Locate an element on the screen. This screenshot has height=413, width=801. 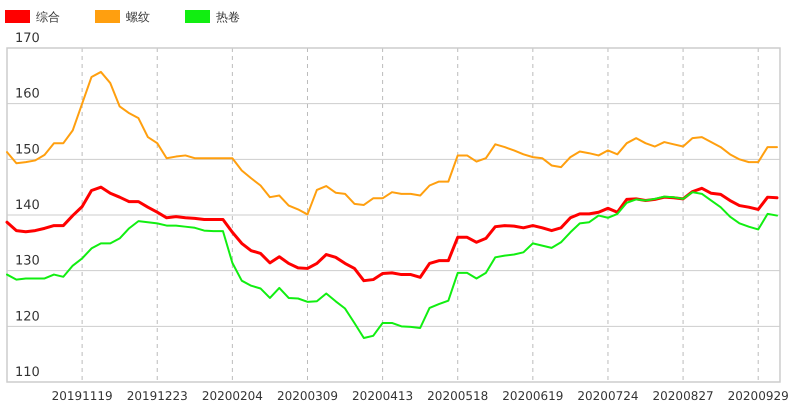
x-tick-label: 20200619 is located at coordinates (533, 396).